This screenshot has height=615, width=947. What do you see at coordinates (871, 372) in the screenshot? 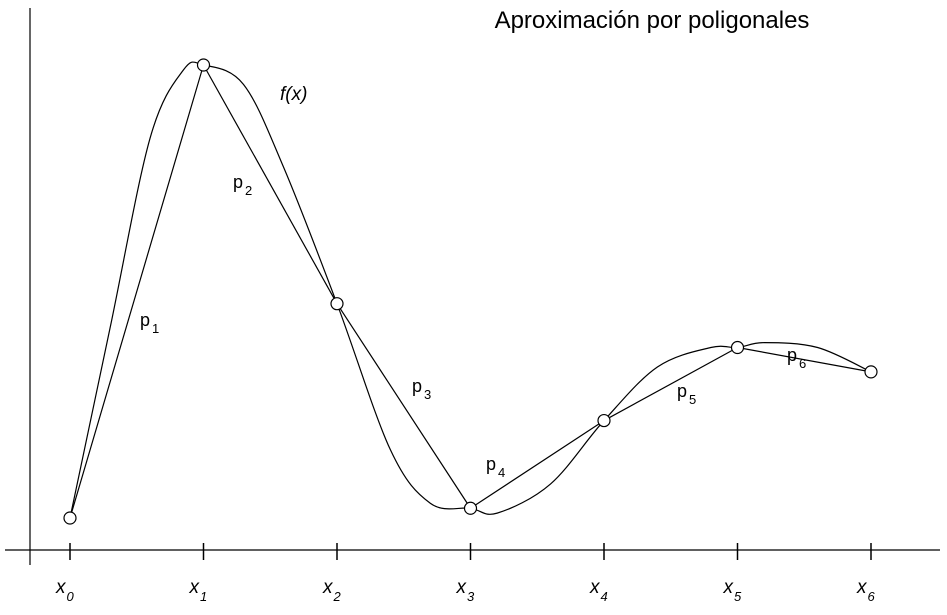
I see `node-x6` at bounding box center [871, 372].